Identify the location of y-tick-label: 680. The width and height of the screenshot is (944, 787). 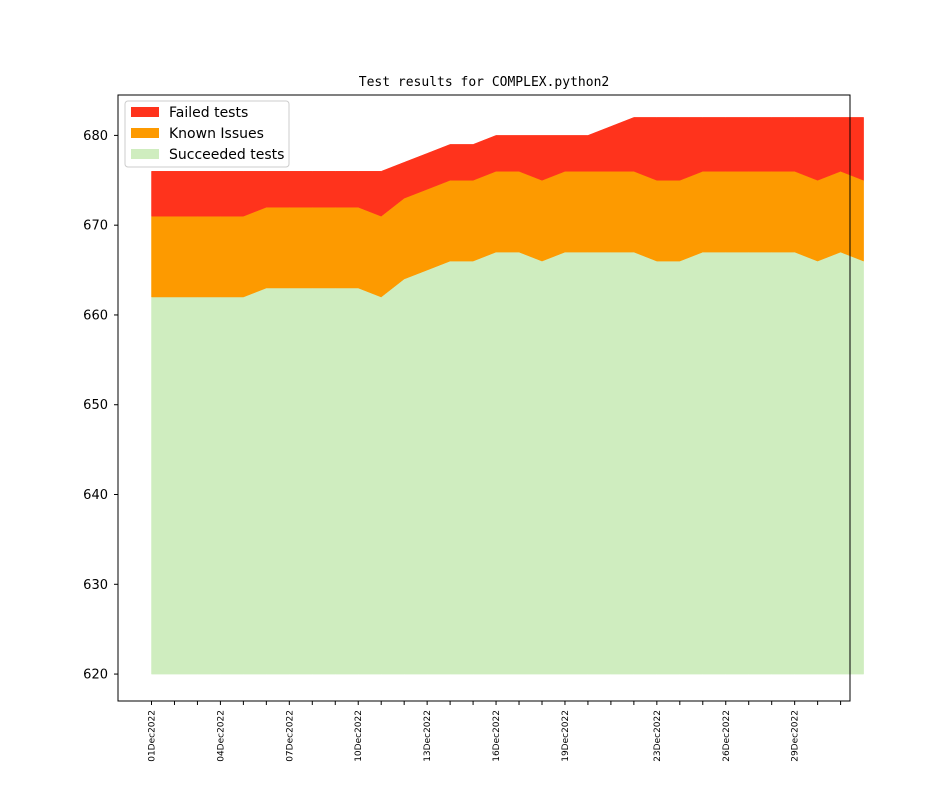
(95, 136).